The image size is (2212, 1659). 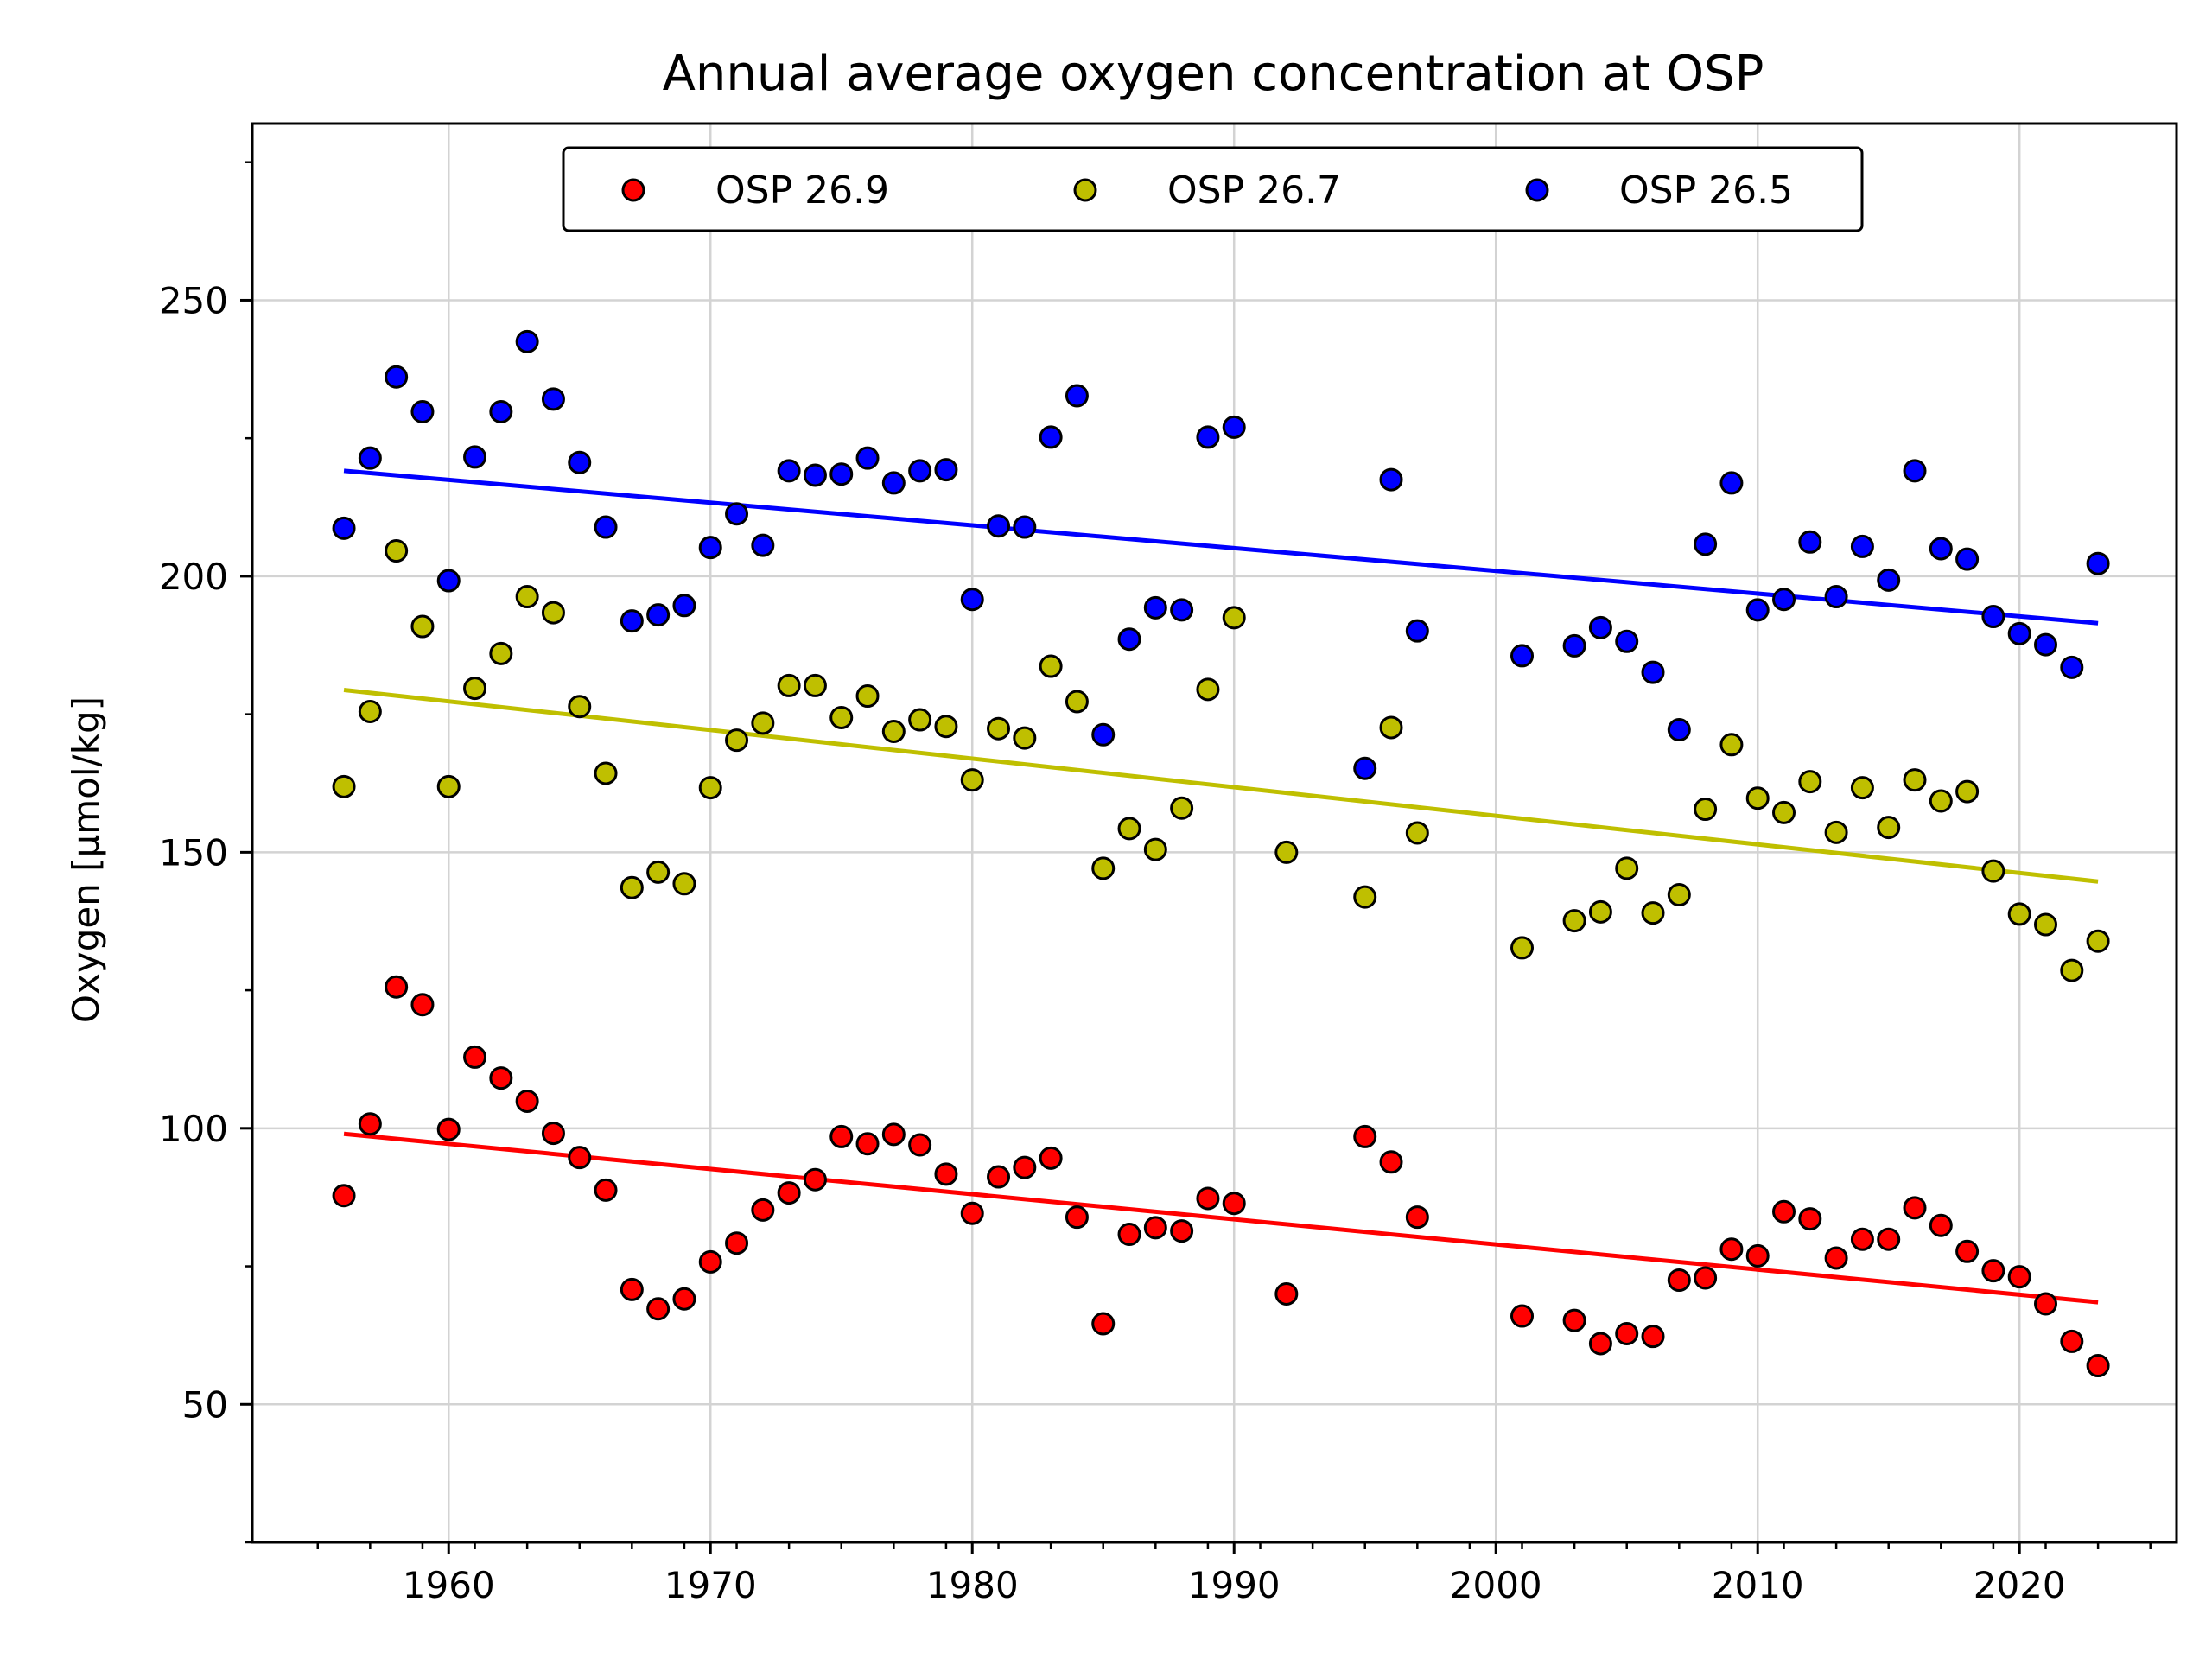 What do you see at coordinates (1234, 1585) in the screenshot?
I see `x-tick-label: 1990` at bounding box center [1234, 1585].